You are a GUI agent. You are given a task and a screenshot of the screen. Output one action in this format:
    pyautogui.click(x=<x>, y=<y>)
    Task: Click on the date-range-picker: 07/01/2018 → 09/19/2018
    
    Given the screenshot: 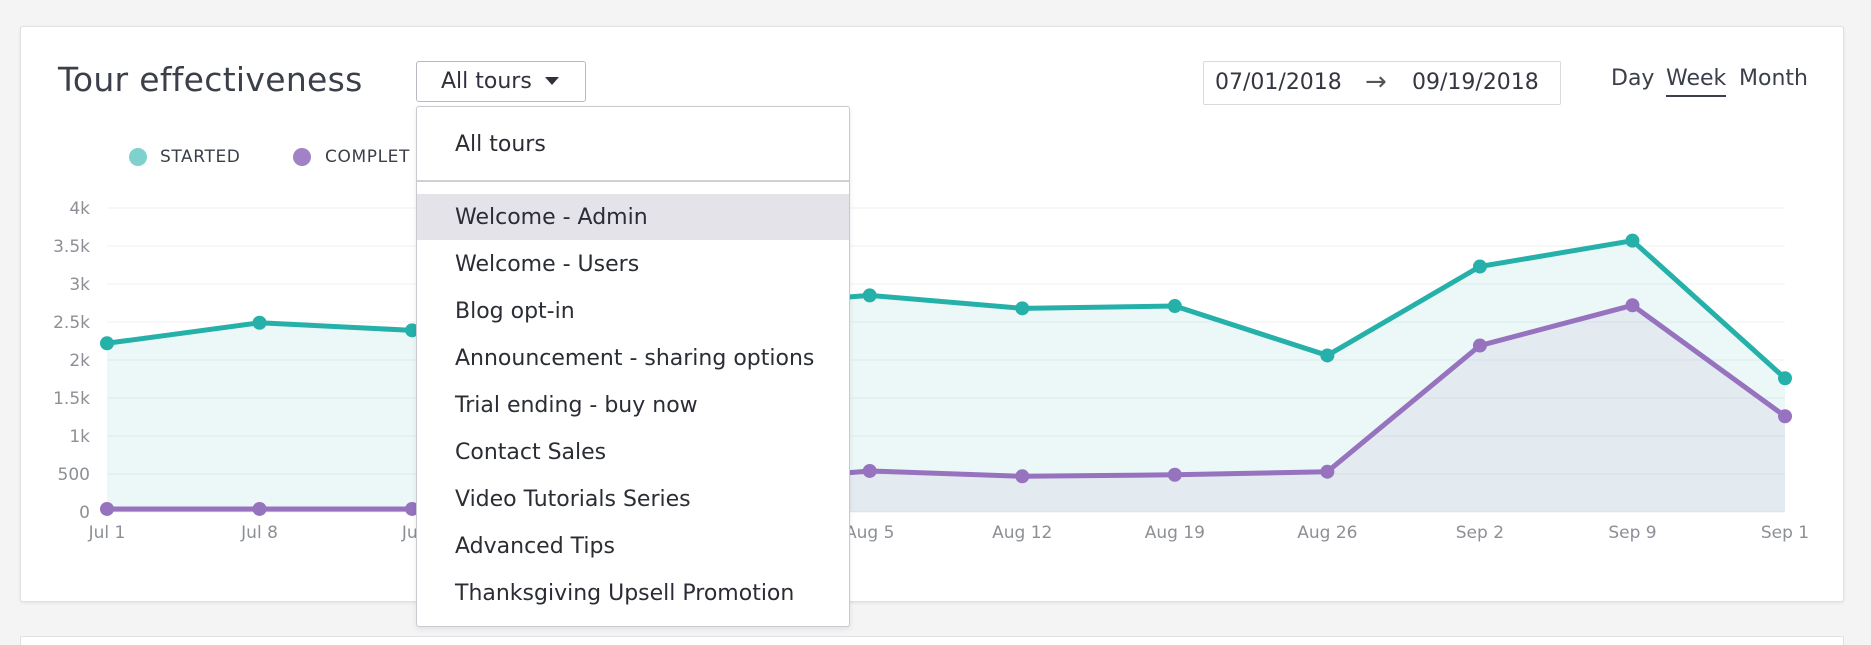 What is the action you would take?
    pyautogui.click(x=1382, y=83)
    